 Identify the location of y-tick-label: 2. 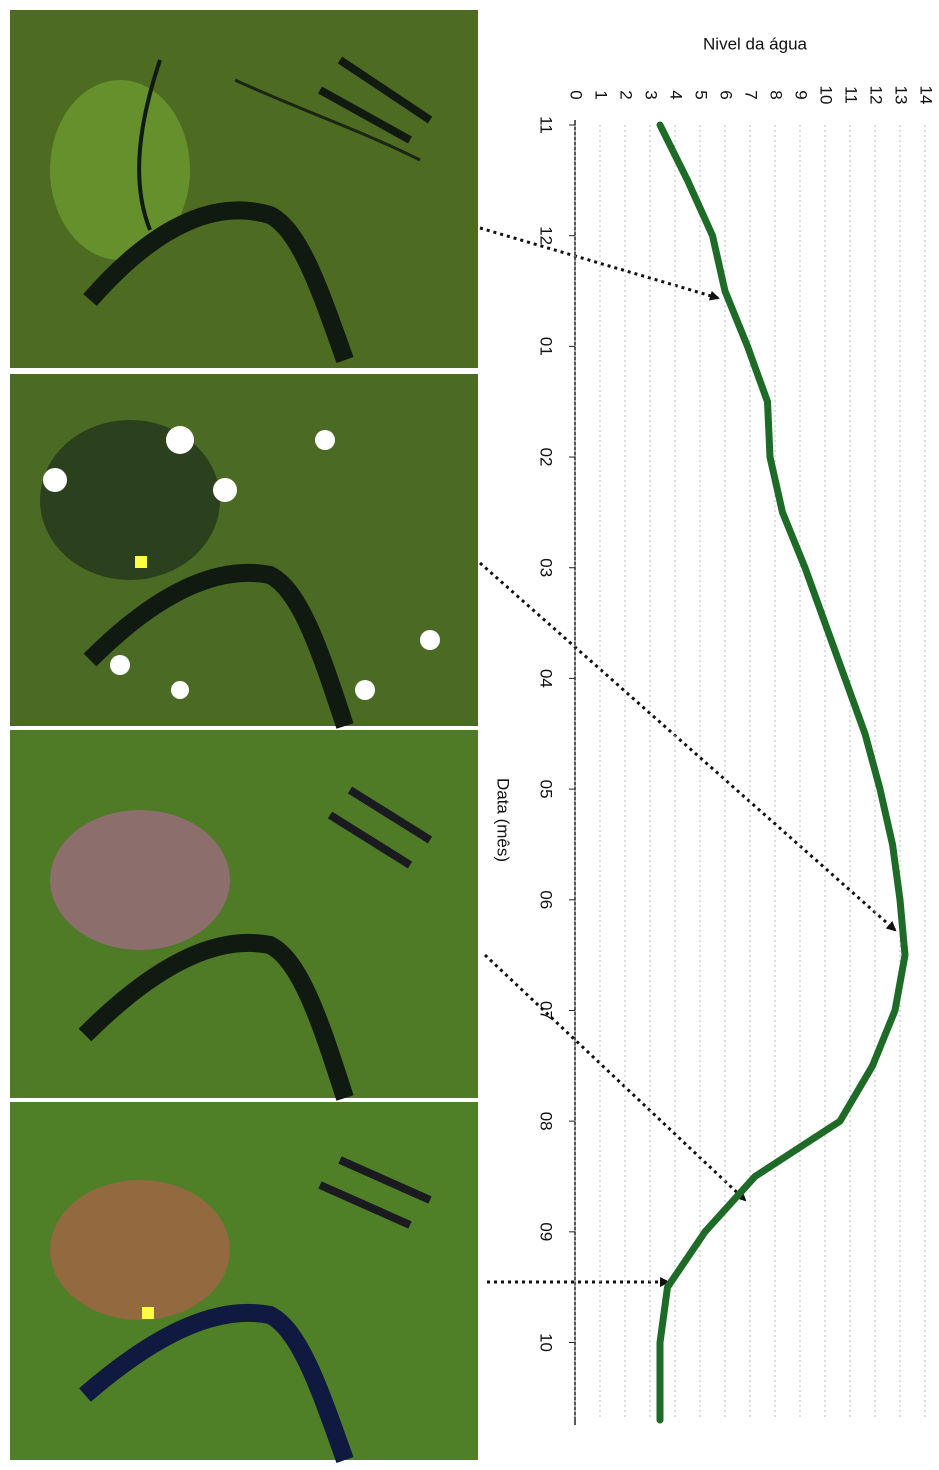
(626, 94).